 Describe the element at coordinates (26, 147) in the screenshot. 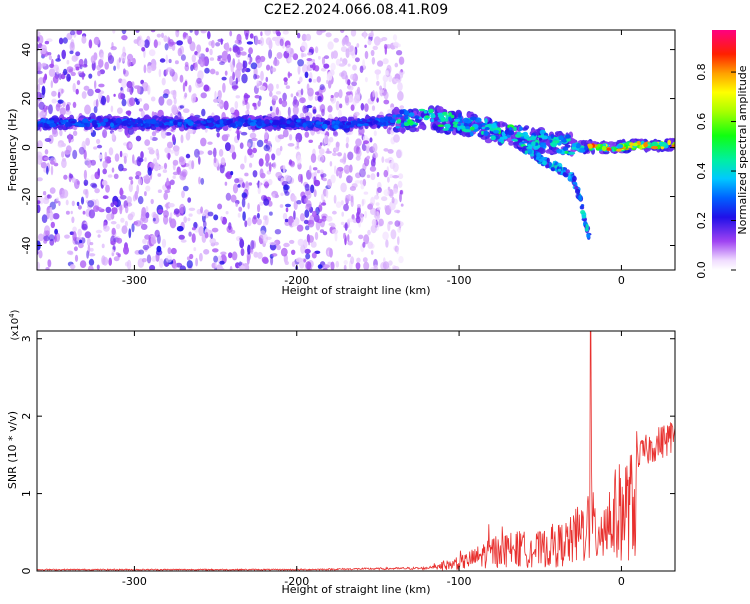

I see `y-tick-label: 0` at that location.